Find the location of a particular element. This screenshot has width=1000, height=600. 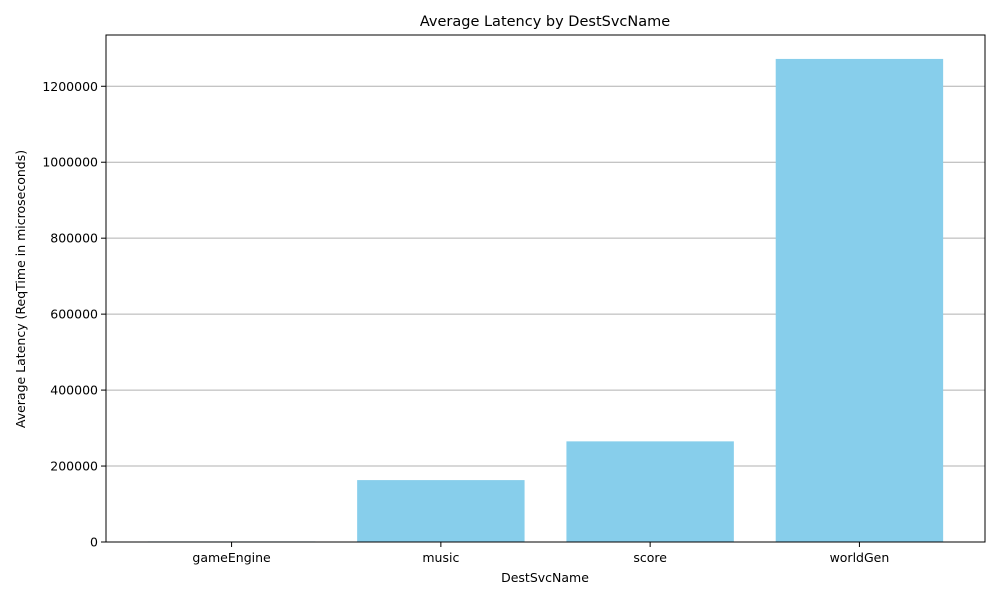

y-tick-label: 800000 is located at coordinates (74, 238).